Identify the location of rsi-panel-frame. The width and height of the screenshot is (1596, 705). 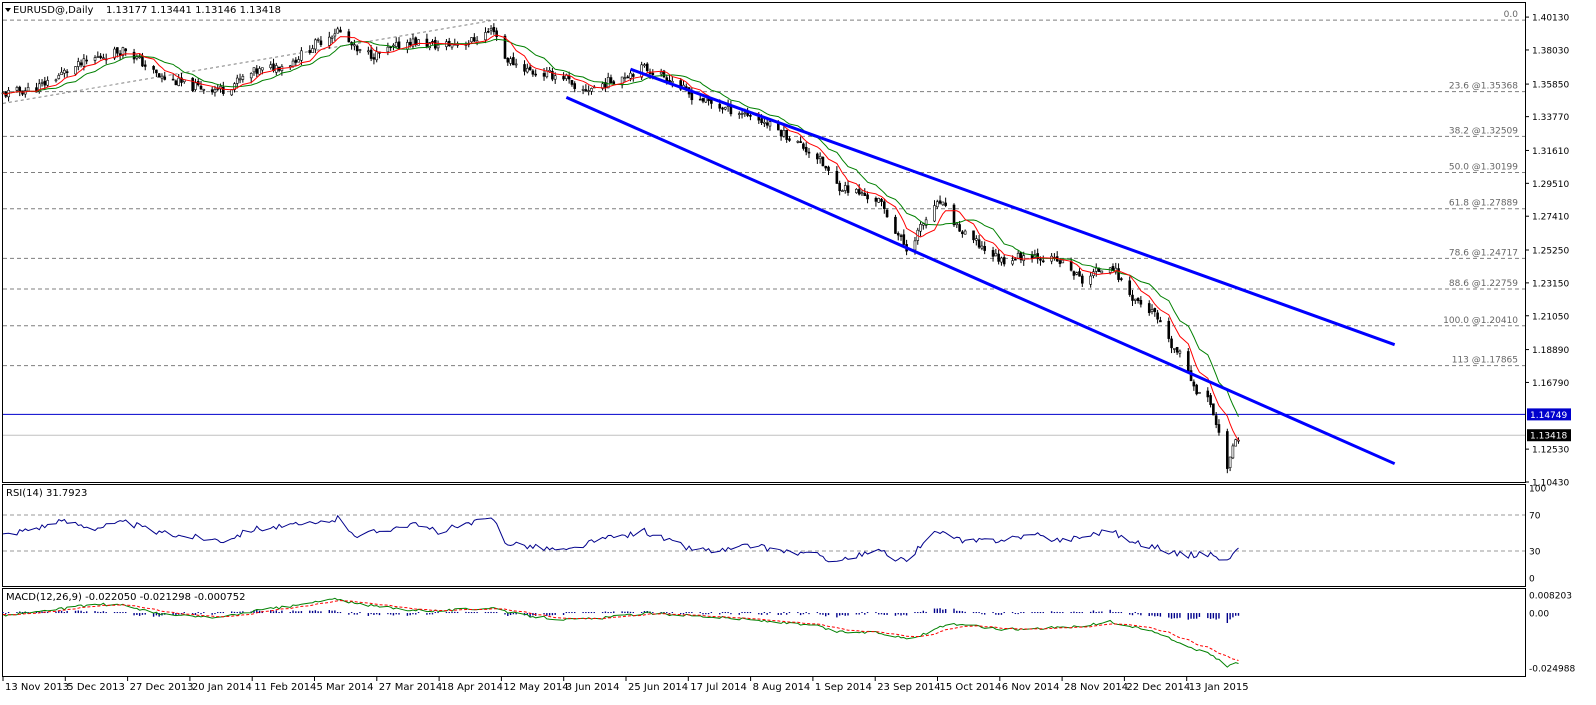
(764, 535).